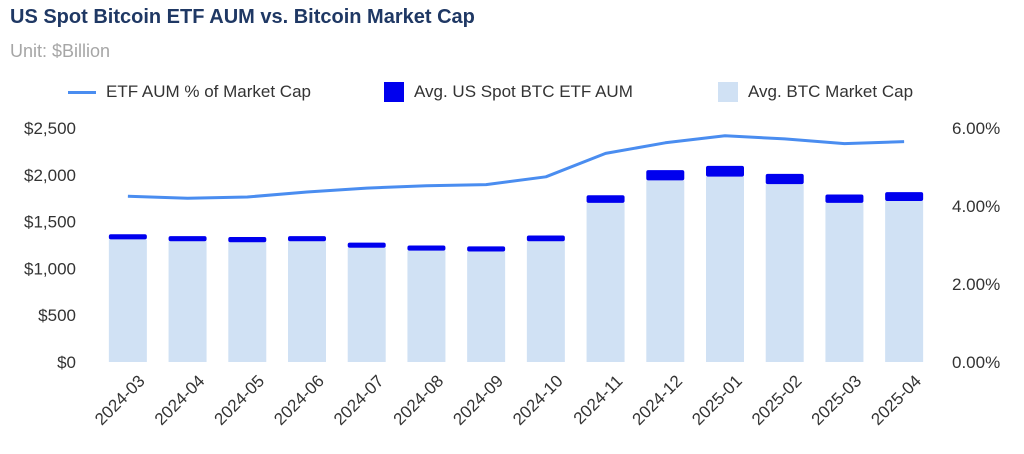 The image size is (1024, 454). What do you see at coordinates (50, 128) in the screenshot?
I see `y-left-tick-label: $2,500` at bounding box center [50, 128].